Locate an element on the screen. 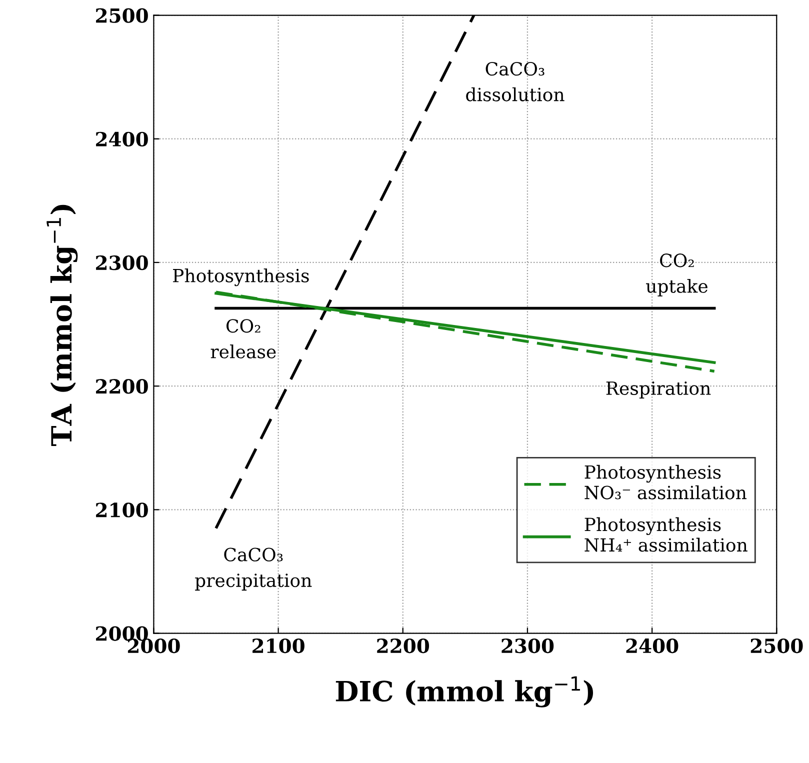 The image size is (809, 763). legend-label: Photosynthesis NO₃⁻ assimilation is located at coordinates (665, 482).